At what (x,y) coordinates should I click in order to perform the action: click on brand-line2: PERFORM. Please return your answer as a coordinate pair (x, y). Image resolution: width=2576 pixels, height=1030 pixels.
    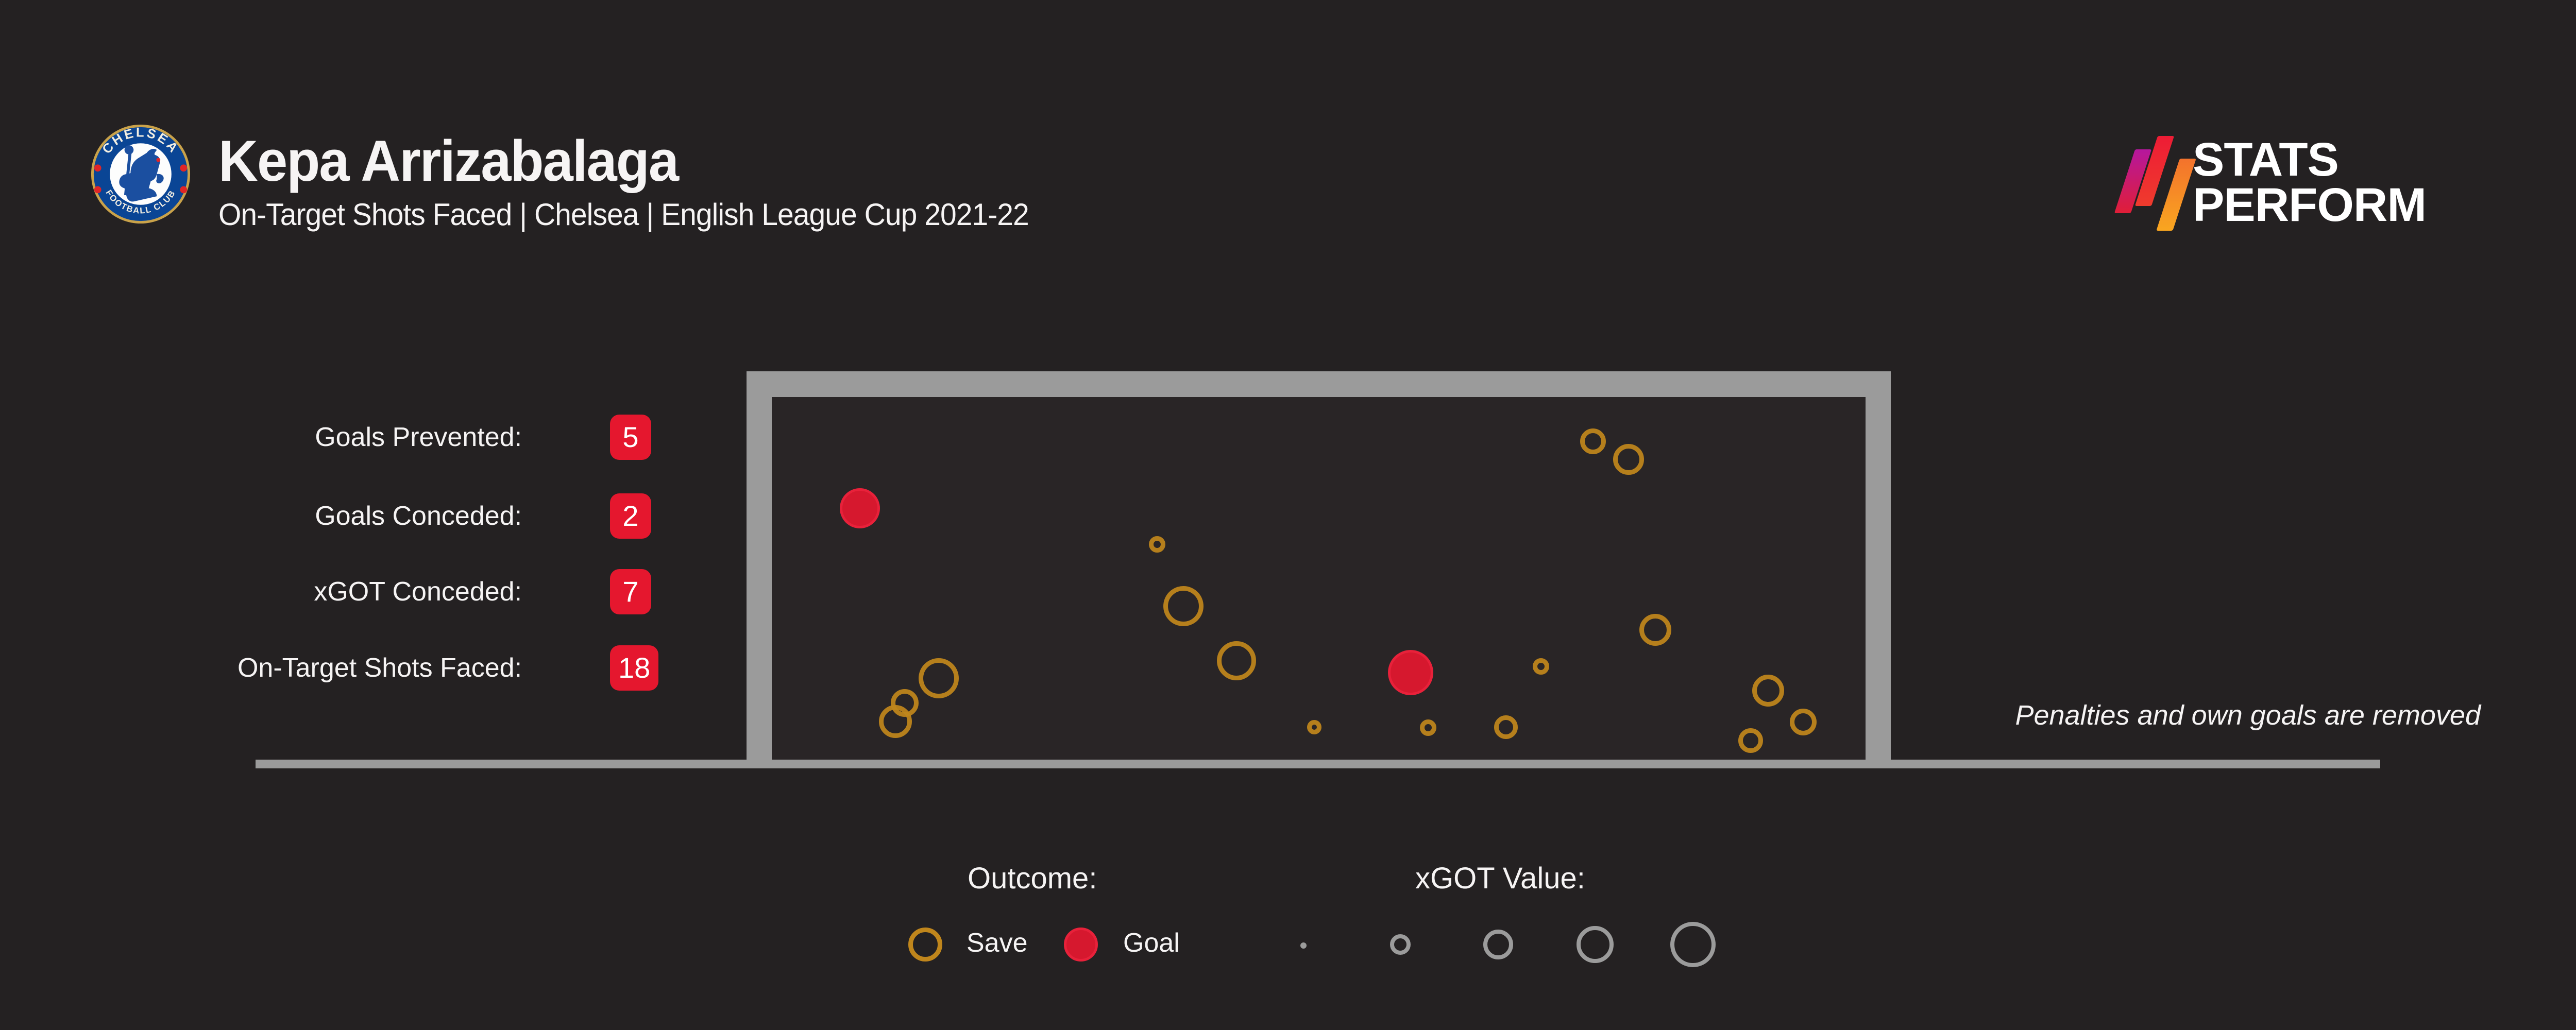
    Looking at the image, I should click on (2310, 205).